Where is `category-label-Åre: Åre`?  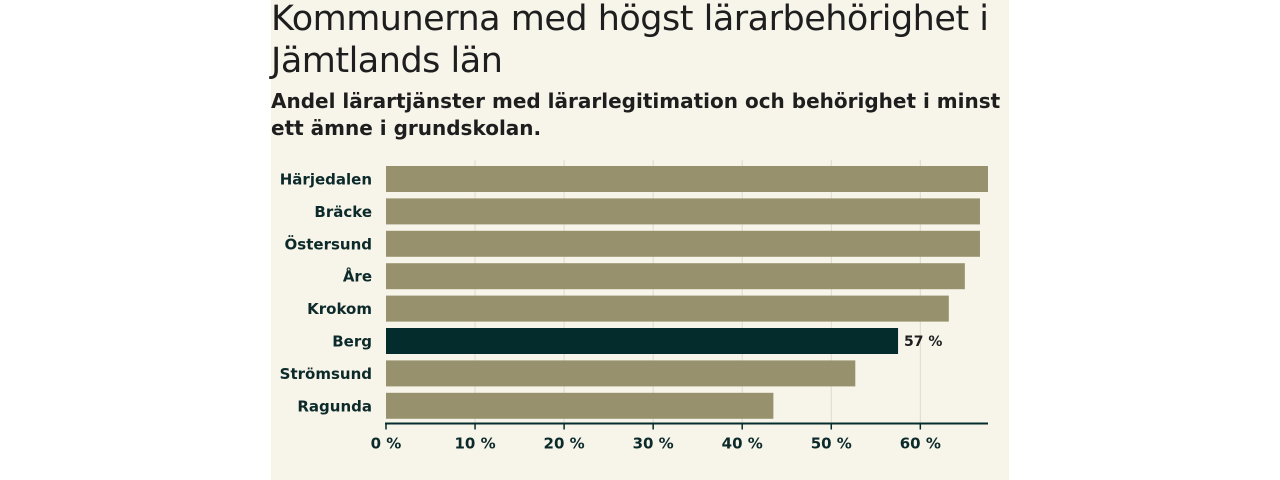 category-label-Åre: Åre is located at coordinates (357, 276).